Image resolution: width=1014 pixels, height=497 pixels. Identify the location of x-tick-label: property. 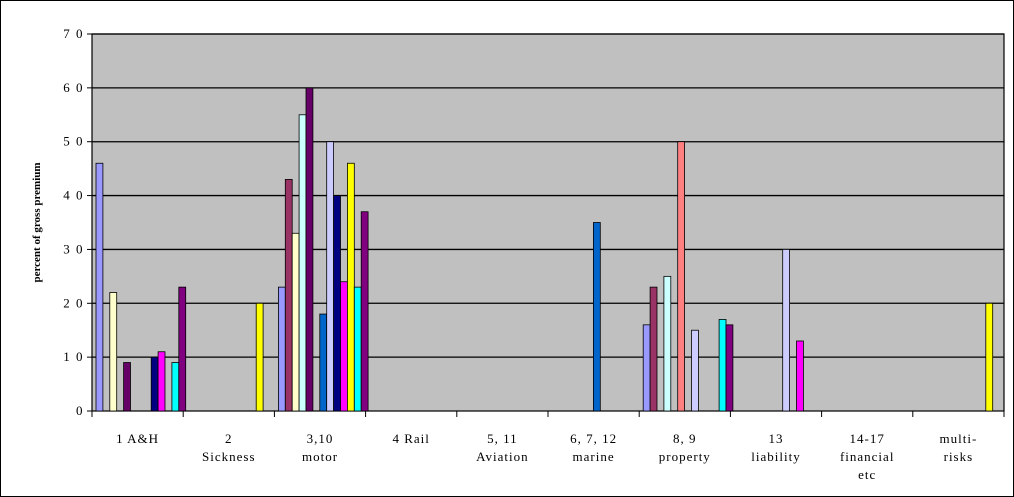
(685, 456).